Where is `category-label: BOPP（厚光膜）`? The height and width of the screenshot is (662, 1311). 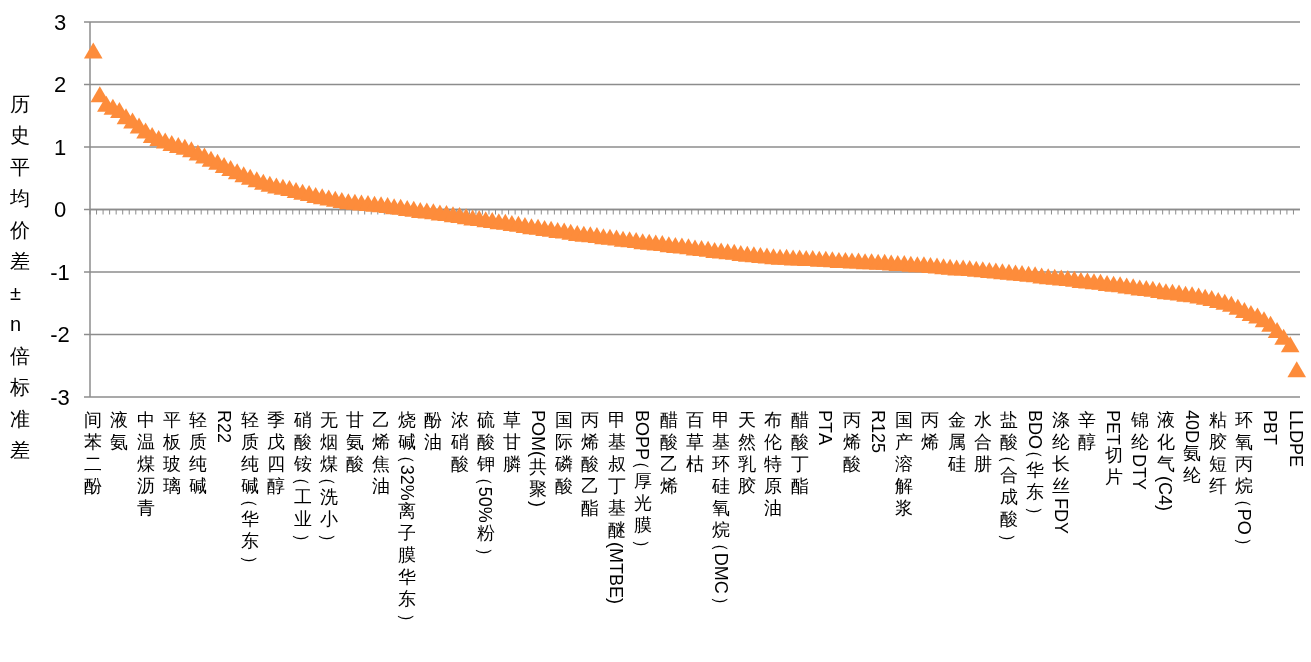 category-label: BOPP（厚光膜） is located at coordinates (642, 483).